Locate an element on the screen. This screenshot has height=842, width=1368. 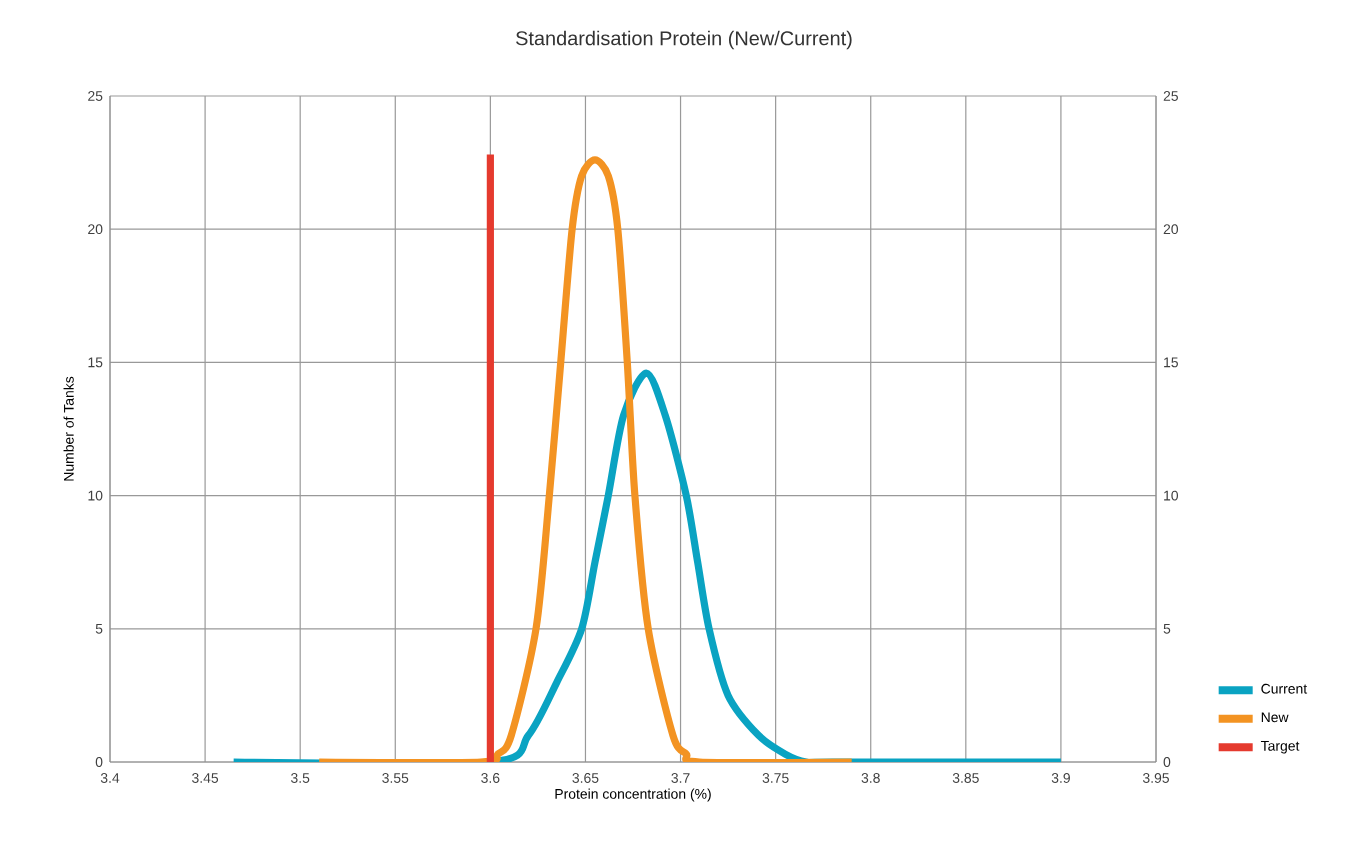
chart-title: Standardisation Protein (New/Current) is located at coordinates (684, 40).